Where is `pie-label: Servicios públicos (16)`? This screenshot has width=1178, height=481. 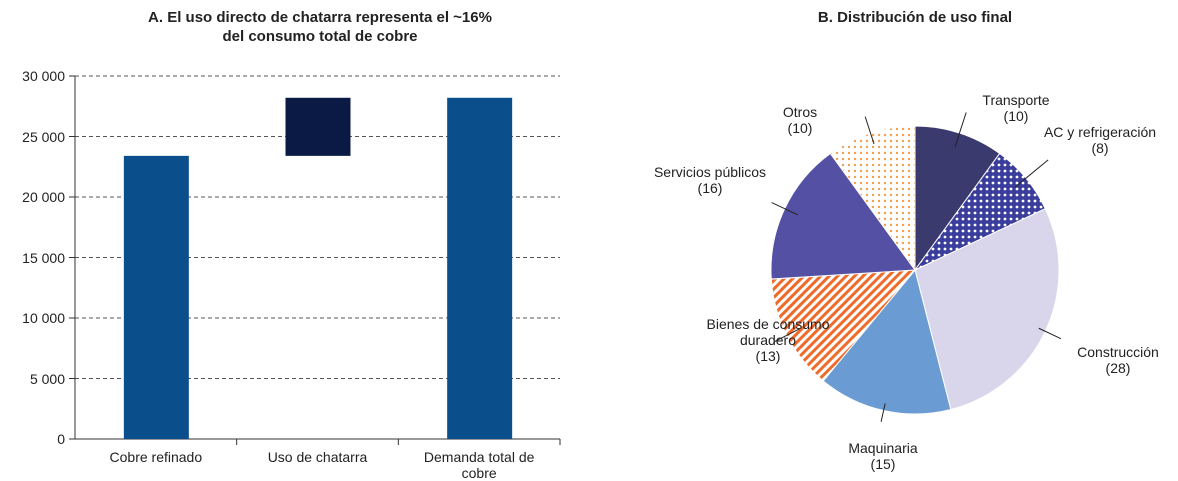
pie-label: Servicios públicos (16) is located at coordinates (710, 180).